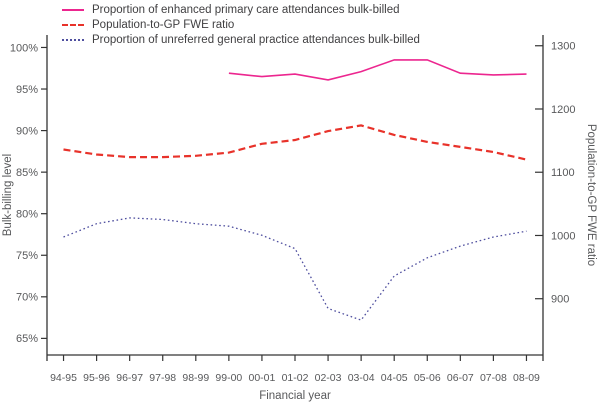 This screenshot has height=404, width=600. Describe the element at coordinates (163, 24) in the screenshot. I see `legend-label: Population-to-GP FWE ratio` at that location.